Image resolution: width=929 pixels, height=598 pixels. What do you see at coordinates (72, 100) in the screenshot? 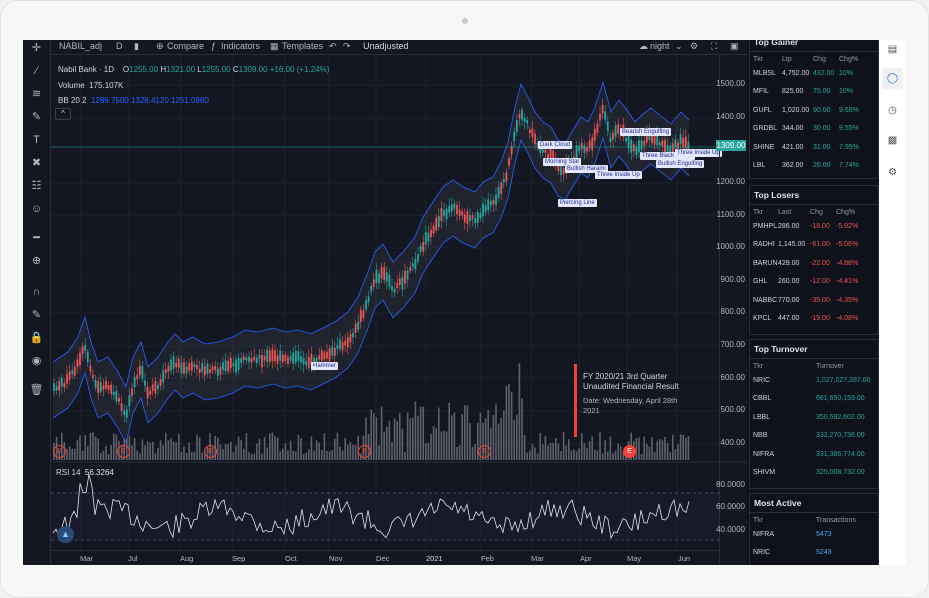
I see `bb-label: BB 20 2` at bounding box center [72, 100].